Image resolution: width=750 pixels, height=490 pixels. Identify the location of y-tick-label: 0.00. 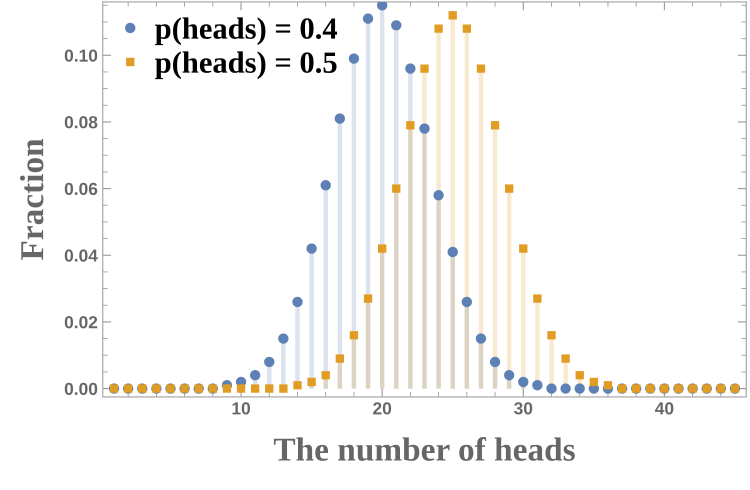
(81, 389).